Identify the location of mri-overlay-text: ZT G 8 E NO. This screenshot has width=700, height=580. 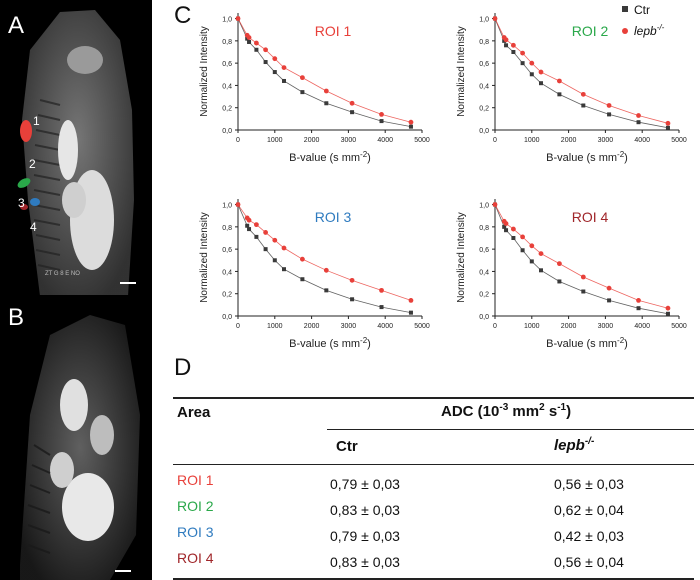
(62, 274).